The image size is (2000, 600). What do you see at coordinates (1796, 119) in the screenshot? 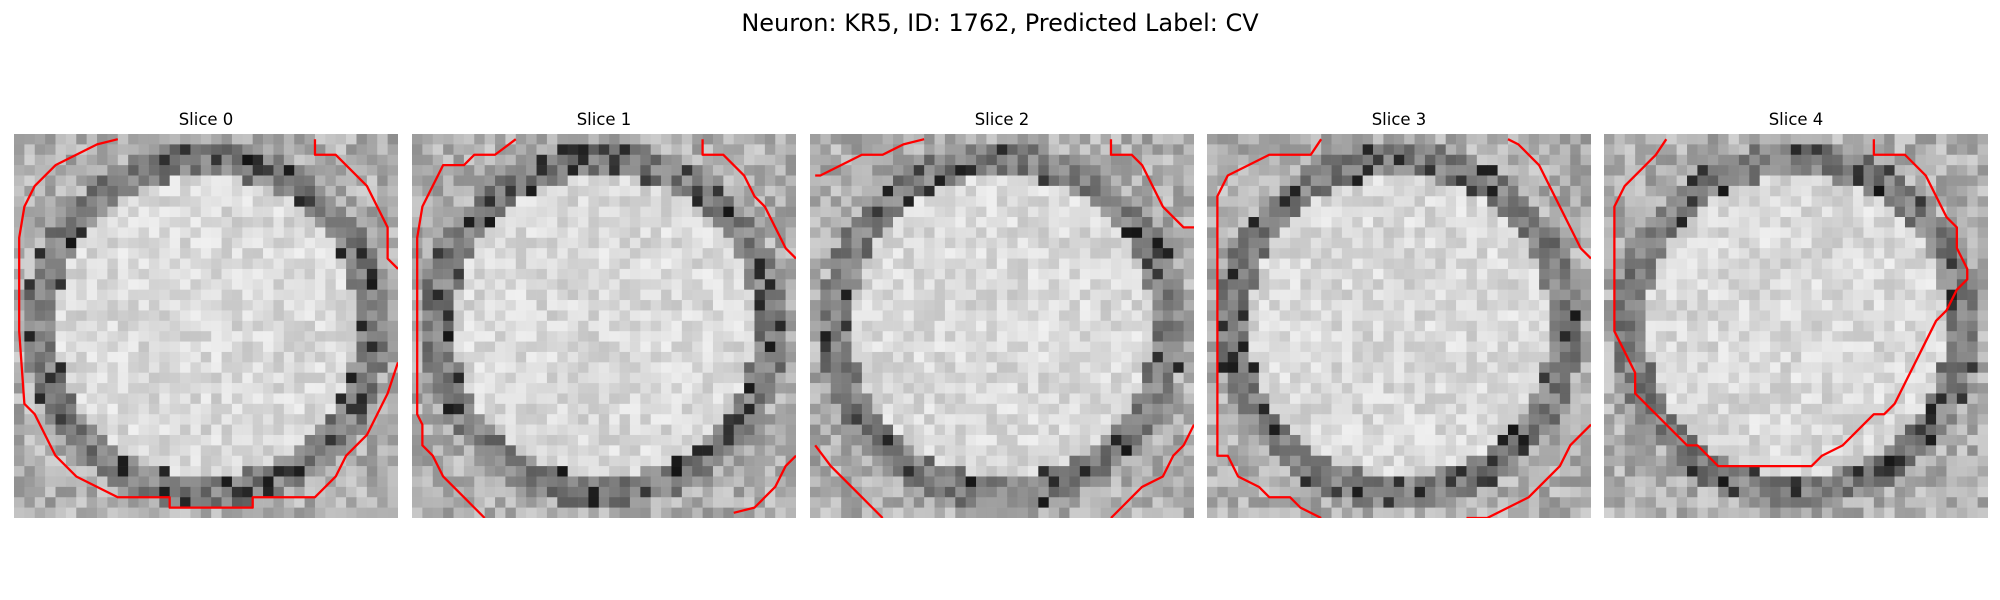
I see `slice-title: Slice 4` at bounding box center [1796, 119].